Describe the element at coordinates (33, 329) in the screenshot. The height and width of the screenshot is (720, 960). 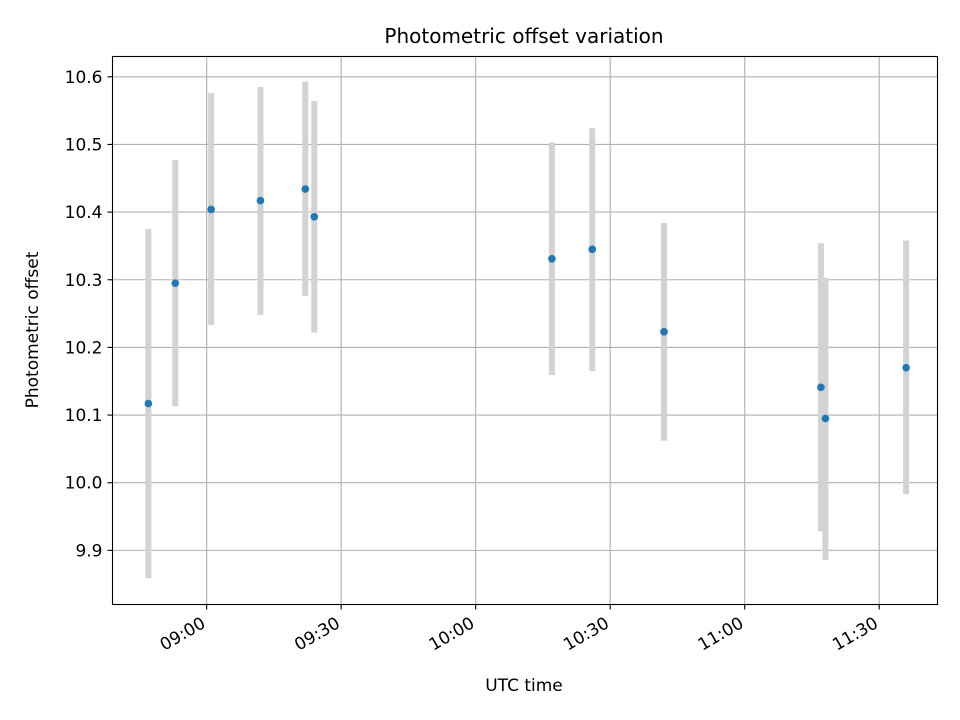
I see `y-axis-label: Photometric offset` at that location.